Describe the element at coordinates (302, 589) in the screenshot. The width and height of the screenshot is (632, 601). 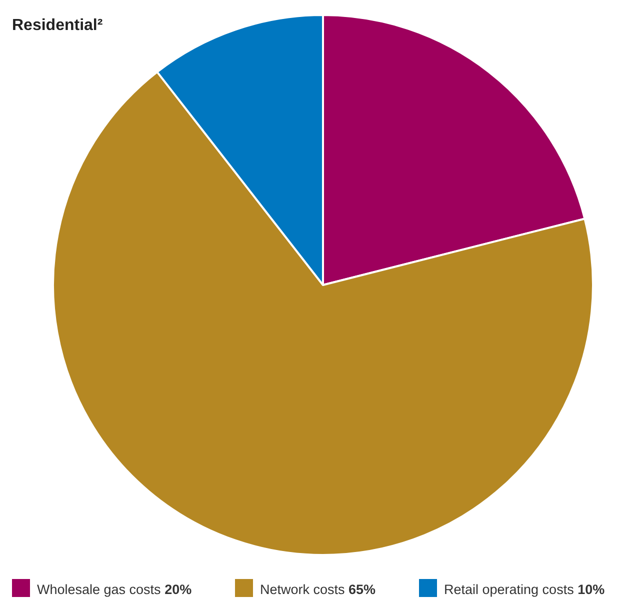
I see `slice-label: Network costs` at that location.